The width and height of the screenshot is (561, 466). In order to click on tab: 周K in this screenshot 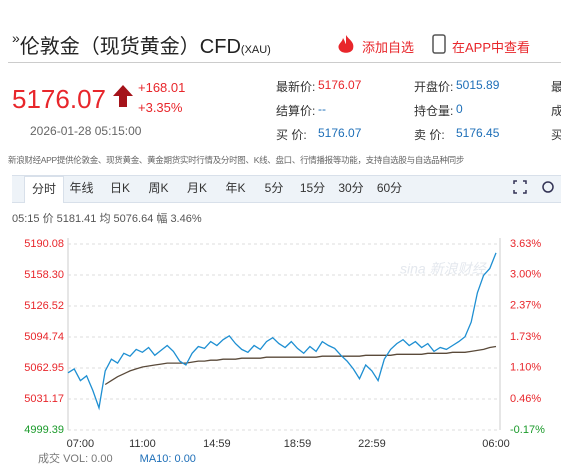, I will do `click(158, 188)`.